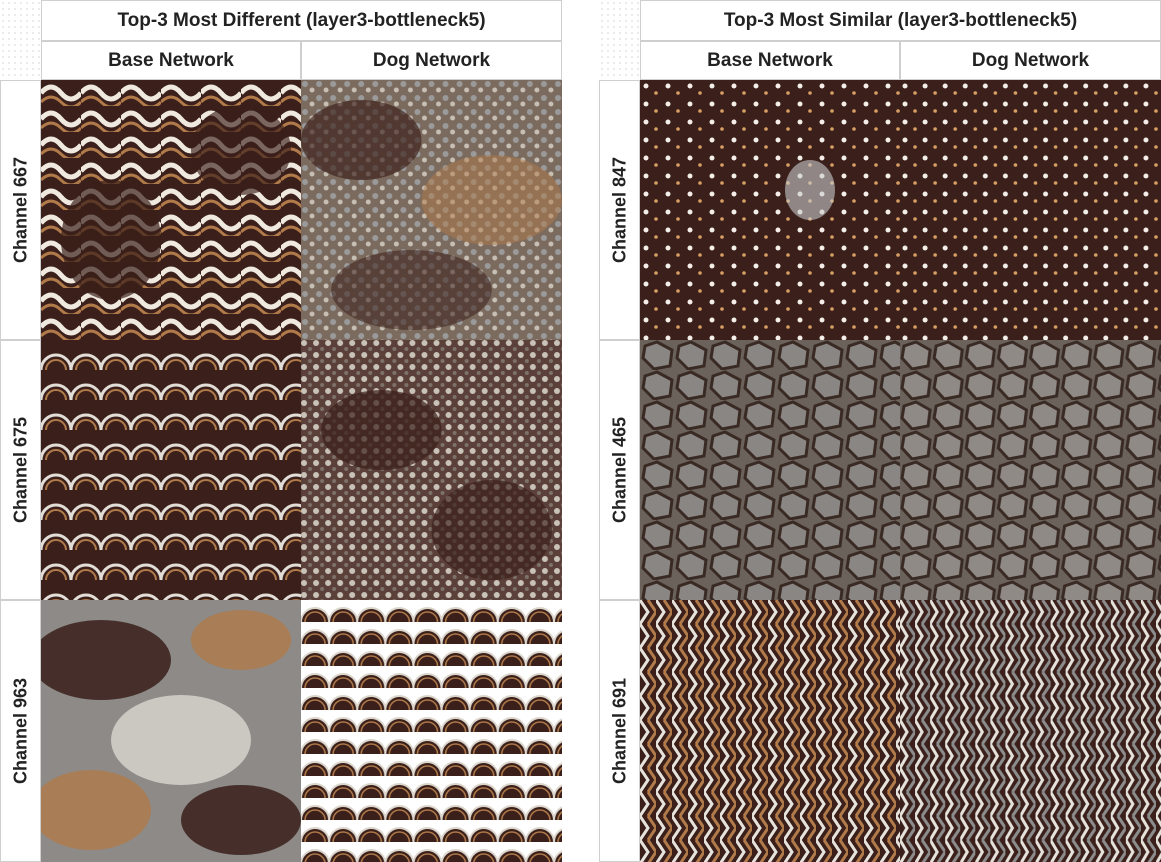 Image resolution: width=1161 pixels, height=862 pixels. Describe the element at coordinates (20, 210) in the screenshot. I see `row-label: Channel 667` at that location.